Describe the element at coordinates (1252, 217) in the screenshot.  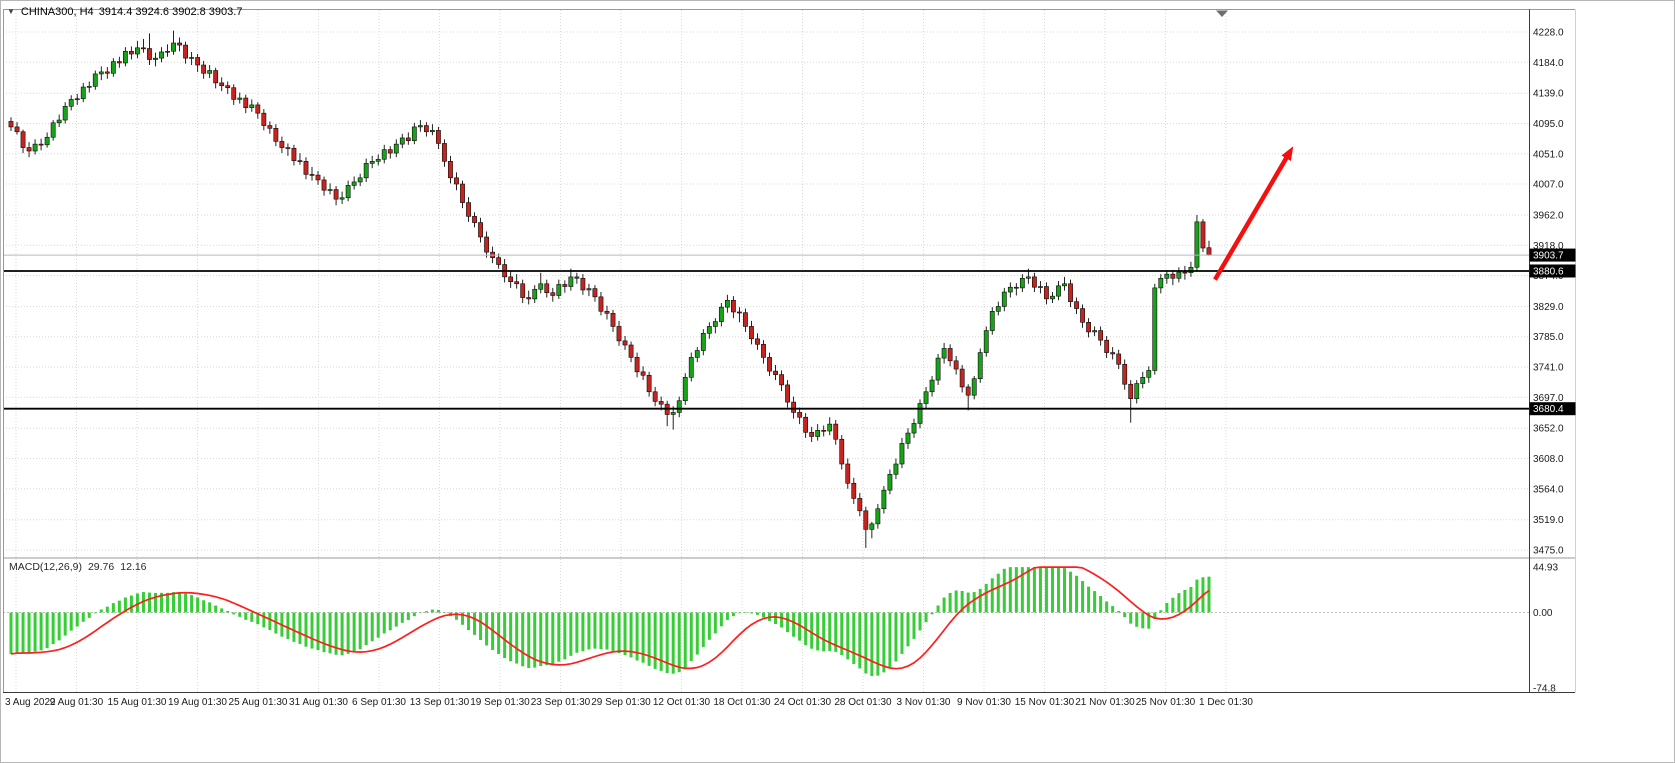
I see `trend-arrow-shaft` at that location.